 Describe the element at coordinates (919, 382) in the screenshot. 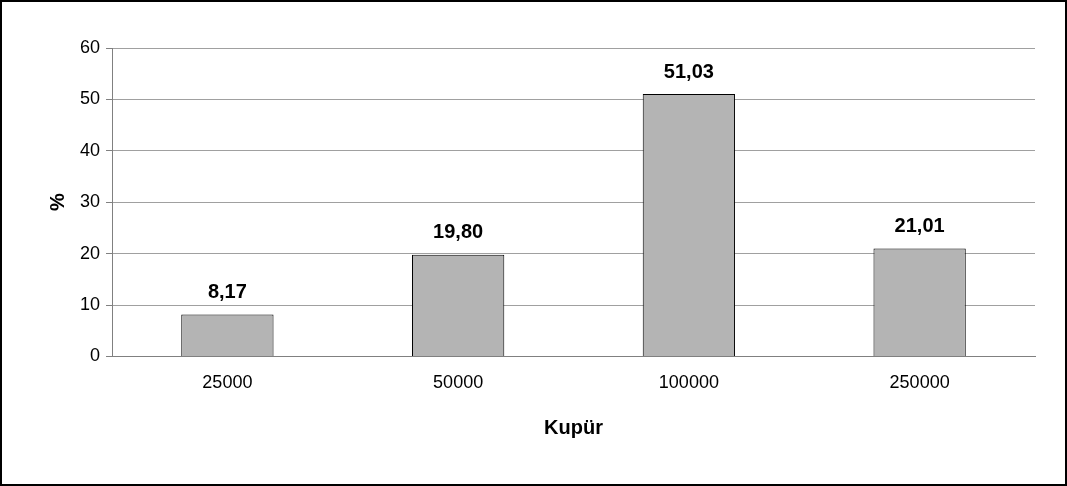

I see `x-tick-label: 250000` at that location.